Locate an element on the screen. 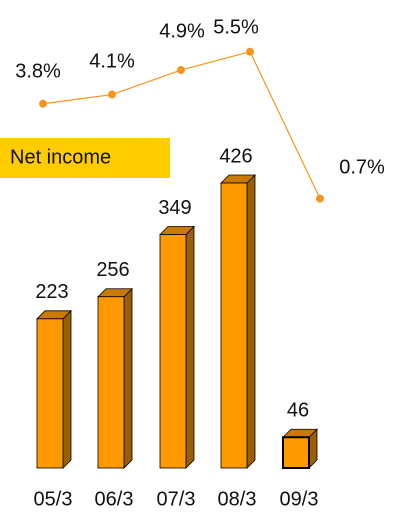 This screenshot has height=517, width=402. x-tick-label: 08/3 is located at coordinates (237, 499).